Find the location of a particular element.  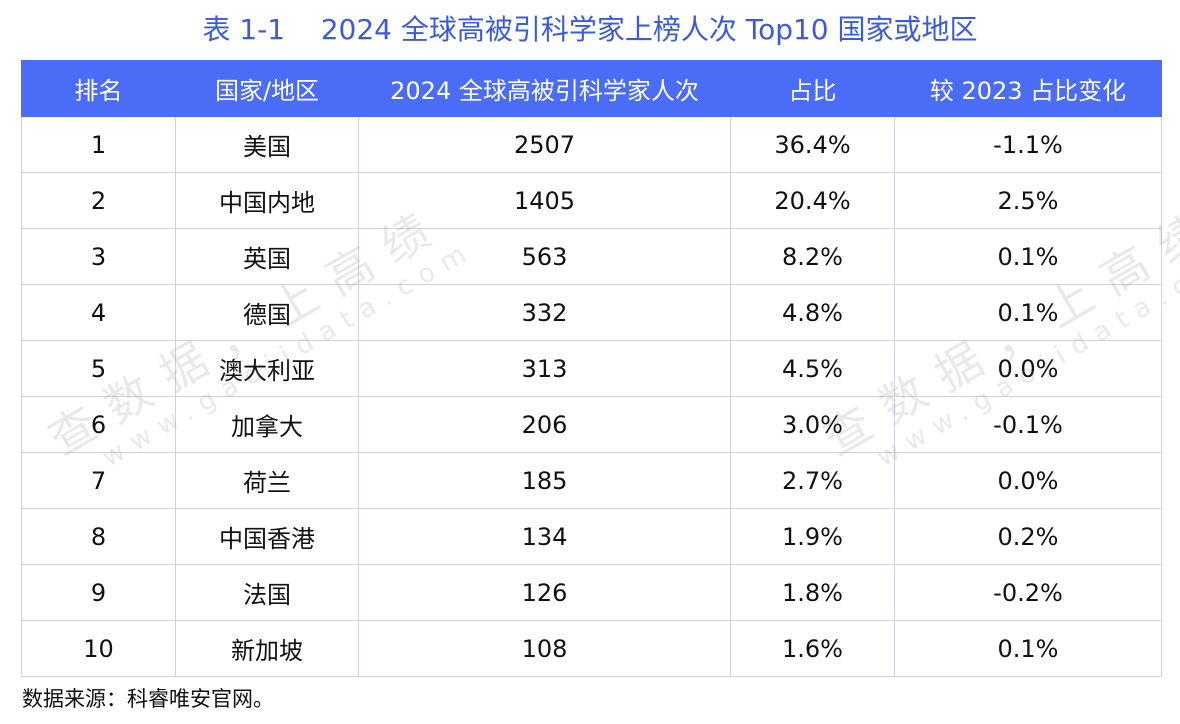

share-cell: 2.7% is located at coordinates (812, 480).